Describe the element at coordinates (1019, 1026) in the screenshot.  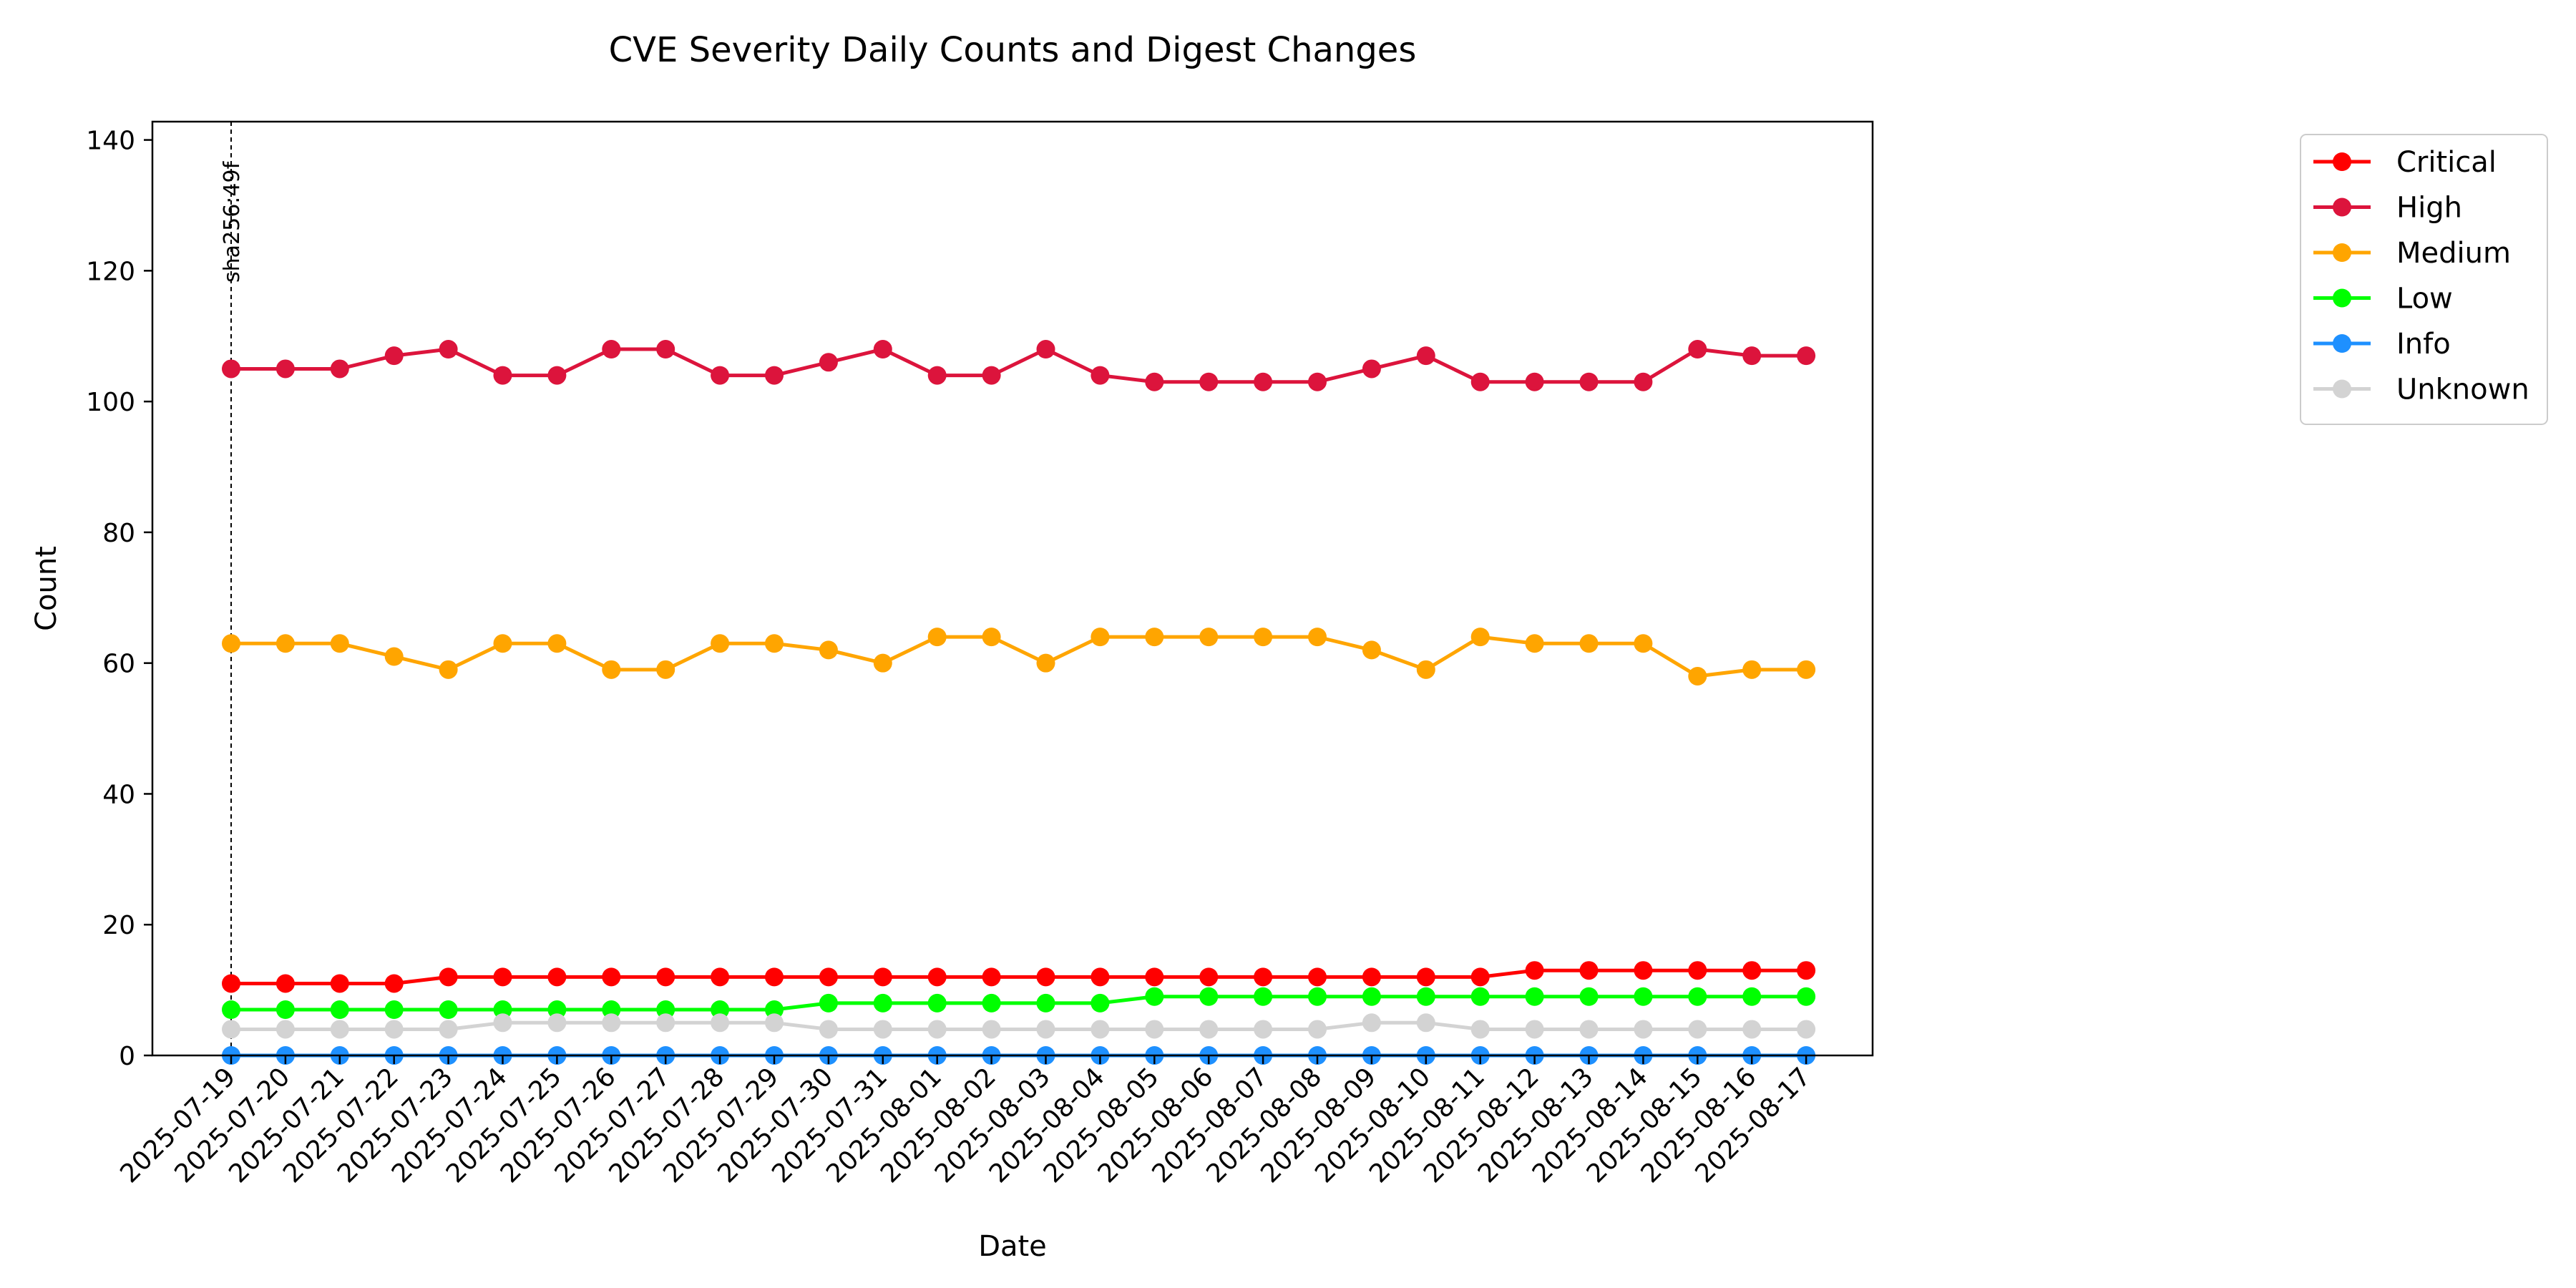
I see `series-unknown` at that location.